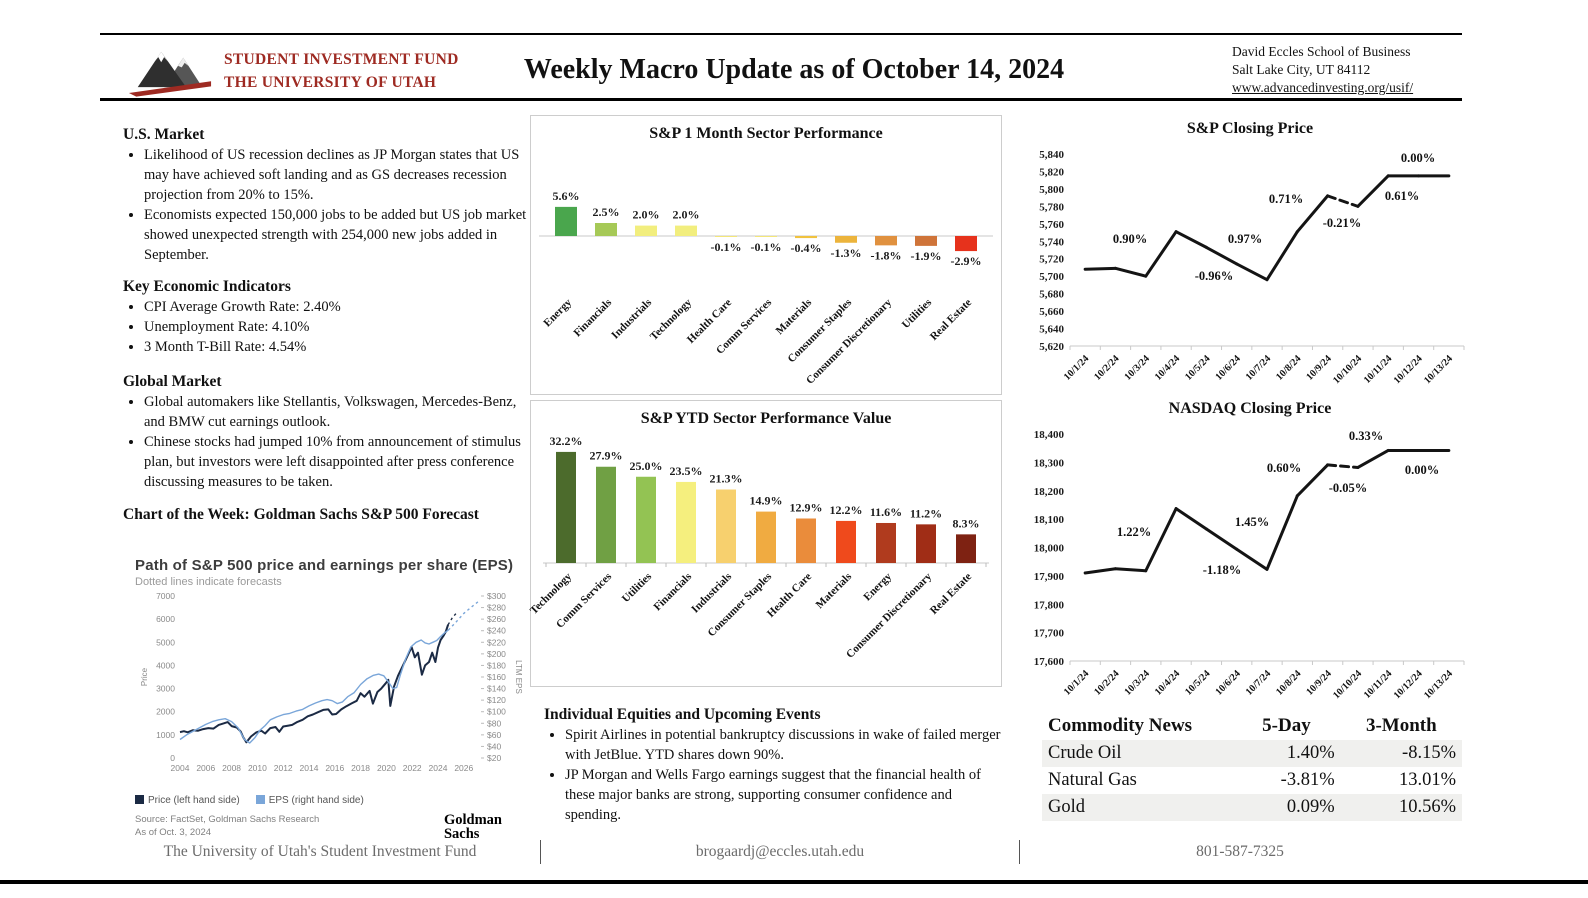  I want to click on footer-phone: 801-587-7325, so click(1240, 851).